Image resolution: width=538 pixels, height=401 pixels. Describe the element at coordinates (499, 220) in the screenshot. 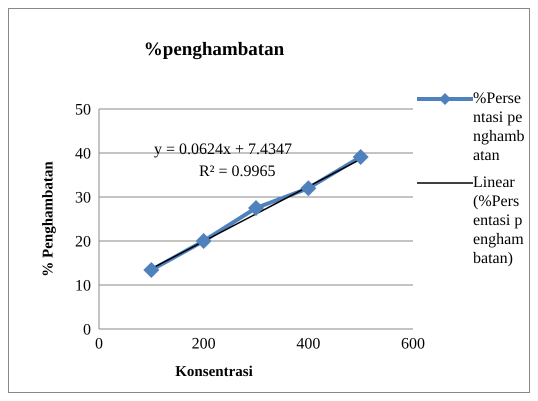

I see `legend-label: Linear (%Persentasi penghambatan)` at that location.